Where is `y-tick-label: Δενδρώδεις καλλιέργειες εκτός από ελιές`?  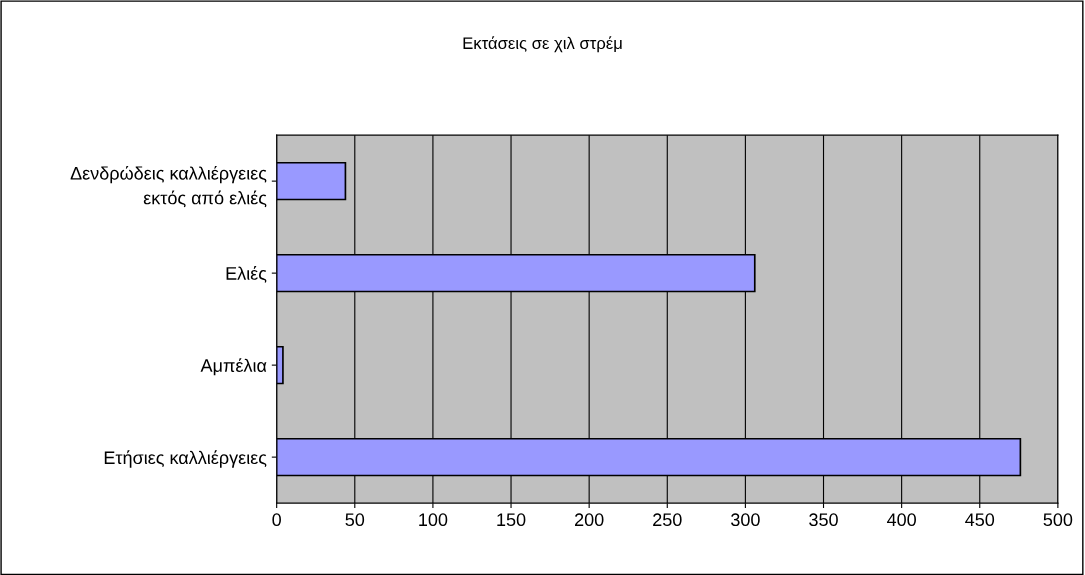
y-tick-label: Δενδρώδεις καλλιέργειες εκτός από ελιές is located at coordinates (168, 186).